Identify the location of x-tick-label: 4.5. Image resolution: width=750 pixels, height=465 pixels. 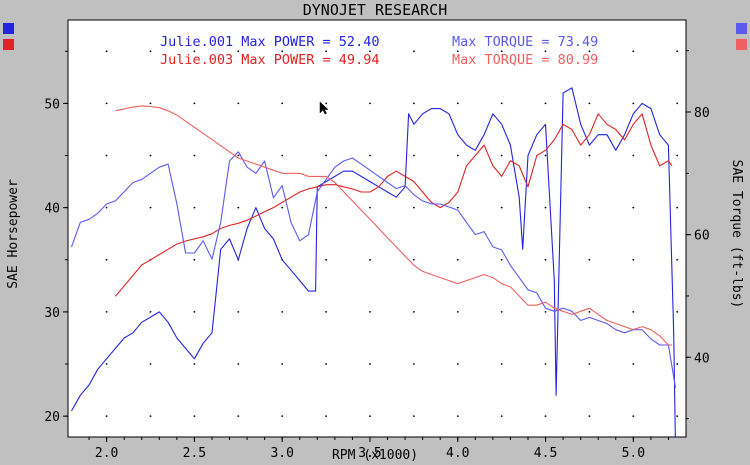
(545, 453).